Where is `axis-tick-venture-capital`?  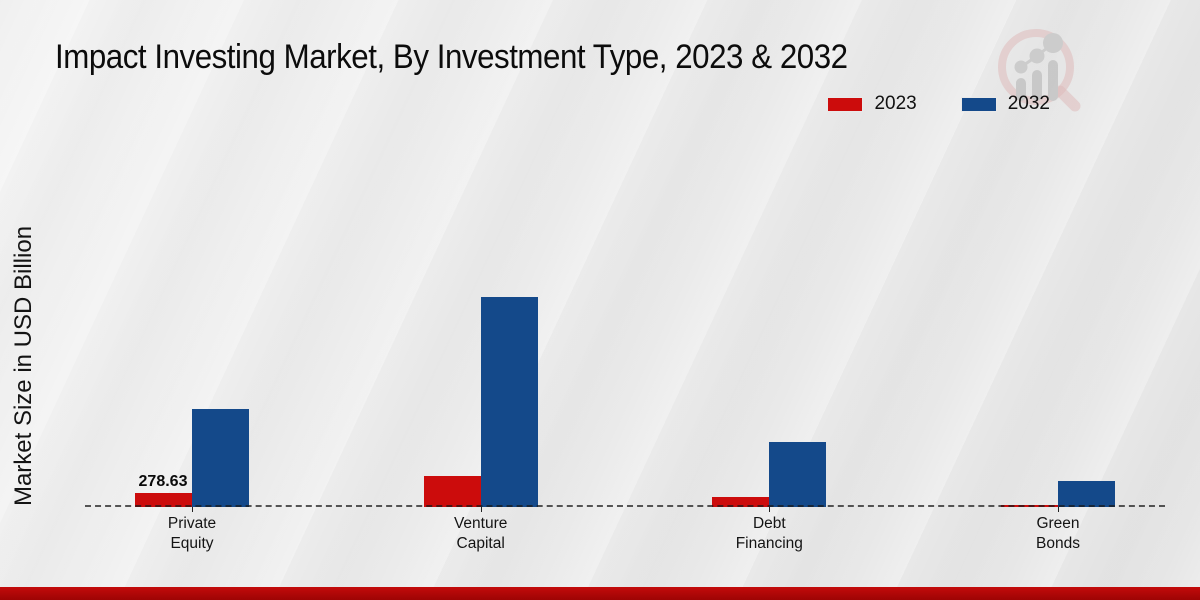 axis-tick-venture-capital is located at coordinates (481, 509).